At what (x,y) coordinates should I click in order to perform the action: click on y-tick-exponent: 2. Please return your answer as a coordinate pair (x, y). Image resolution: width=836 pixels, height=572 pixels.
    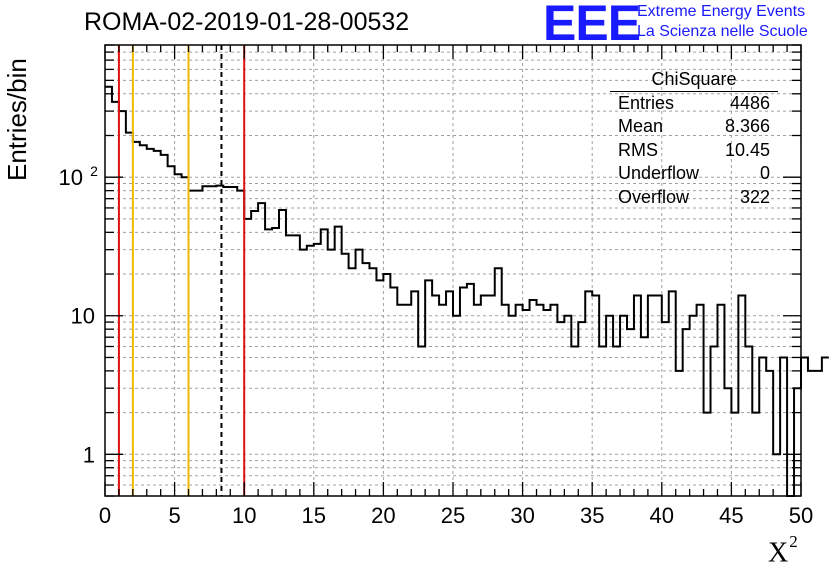
    Looking at the image, I should click on (94, 171).